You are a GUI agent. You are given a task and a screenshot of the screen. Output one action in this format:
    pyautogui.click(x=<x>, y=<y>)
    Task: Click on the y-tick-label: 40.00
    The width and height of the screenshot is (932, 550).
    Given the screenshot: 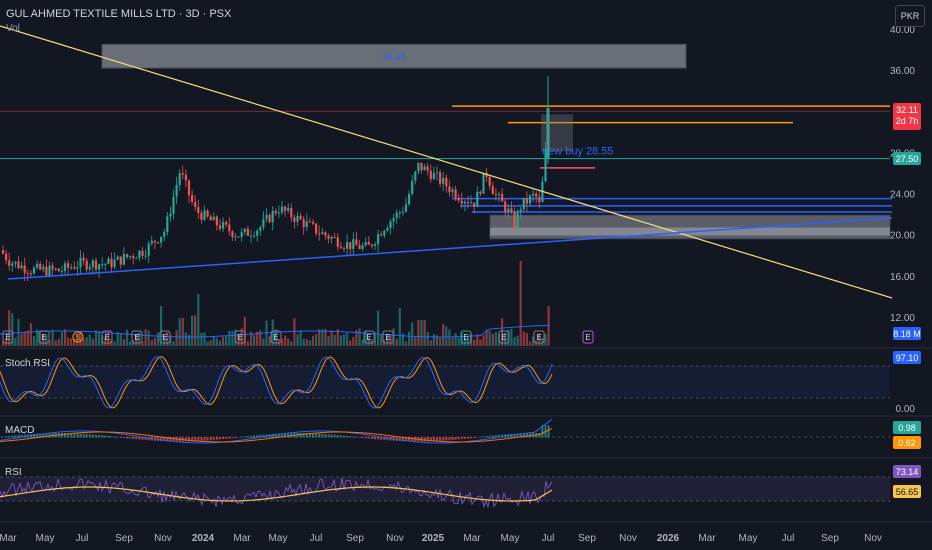 What is the action you would take?
    pyautogui.click(x=902, y=30)
    